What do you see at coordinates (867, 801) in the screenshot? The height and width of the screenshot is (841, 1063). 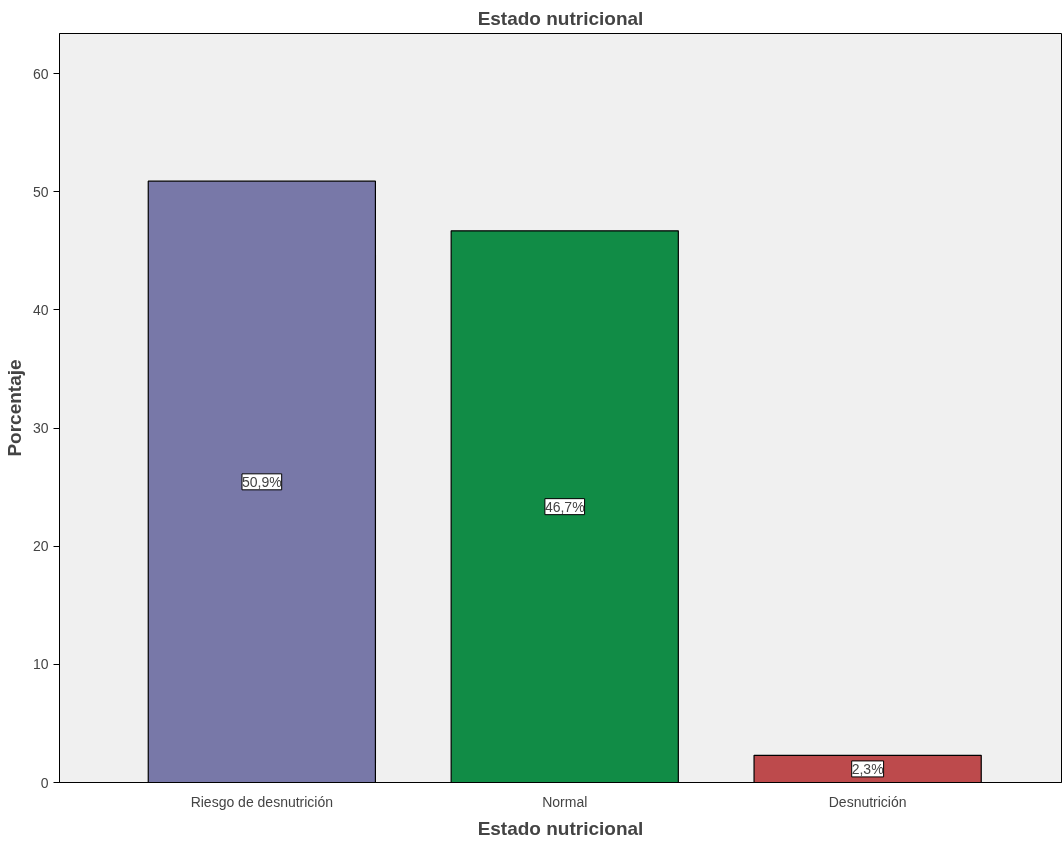 I see `x-tick-label: Desnutrición` at bounding box center [867, 801].